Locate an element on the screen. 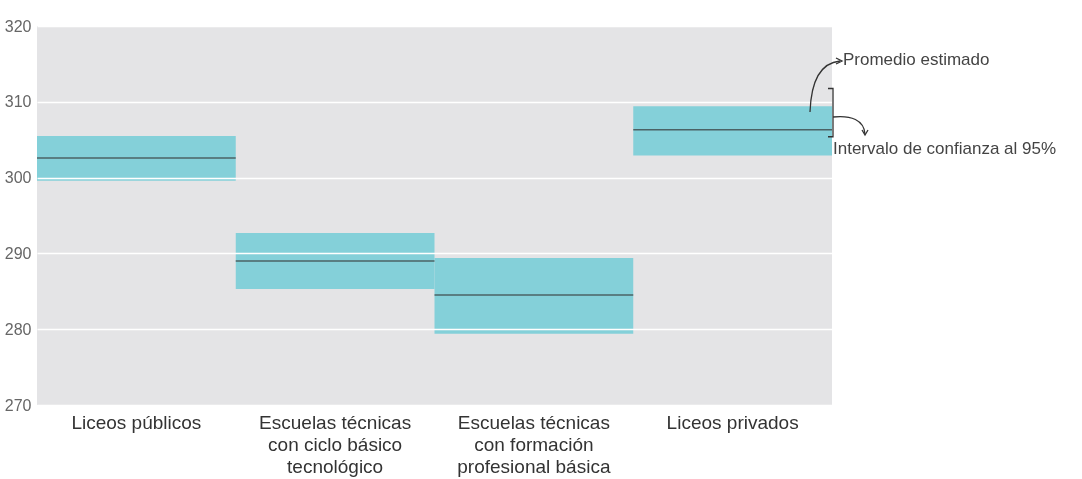  y-tick-label: 320 is located at coordinates (18, 26).